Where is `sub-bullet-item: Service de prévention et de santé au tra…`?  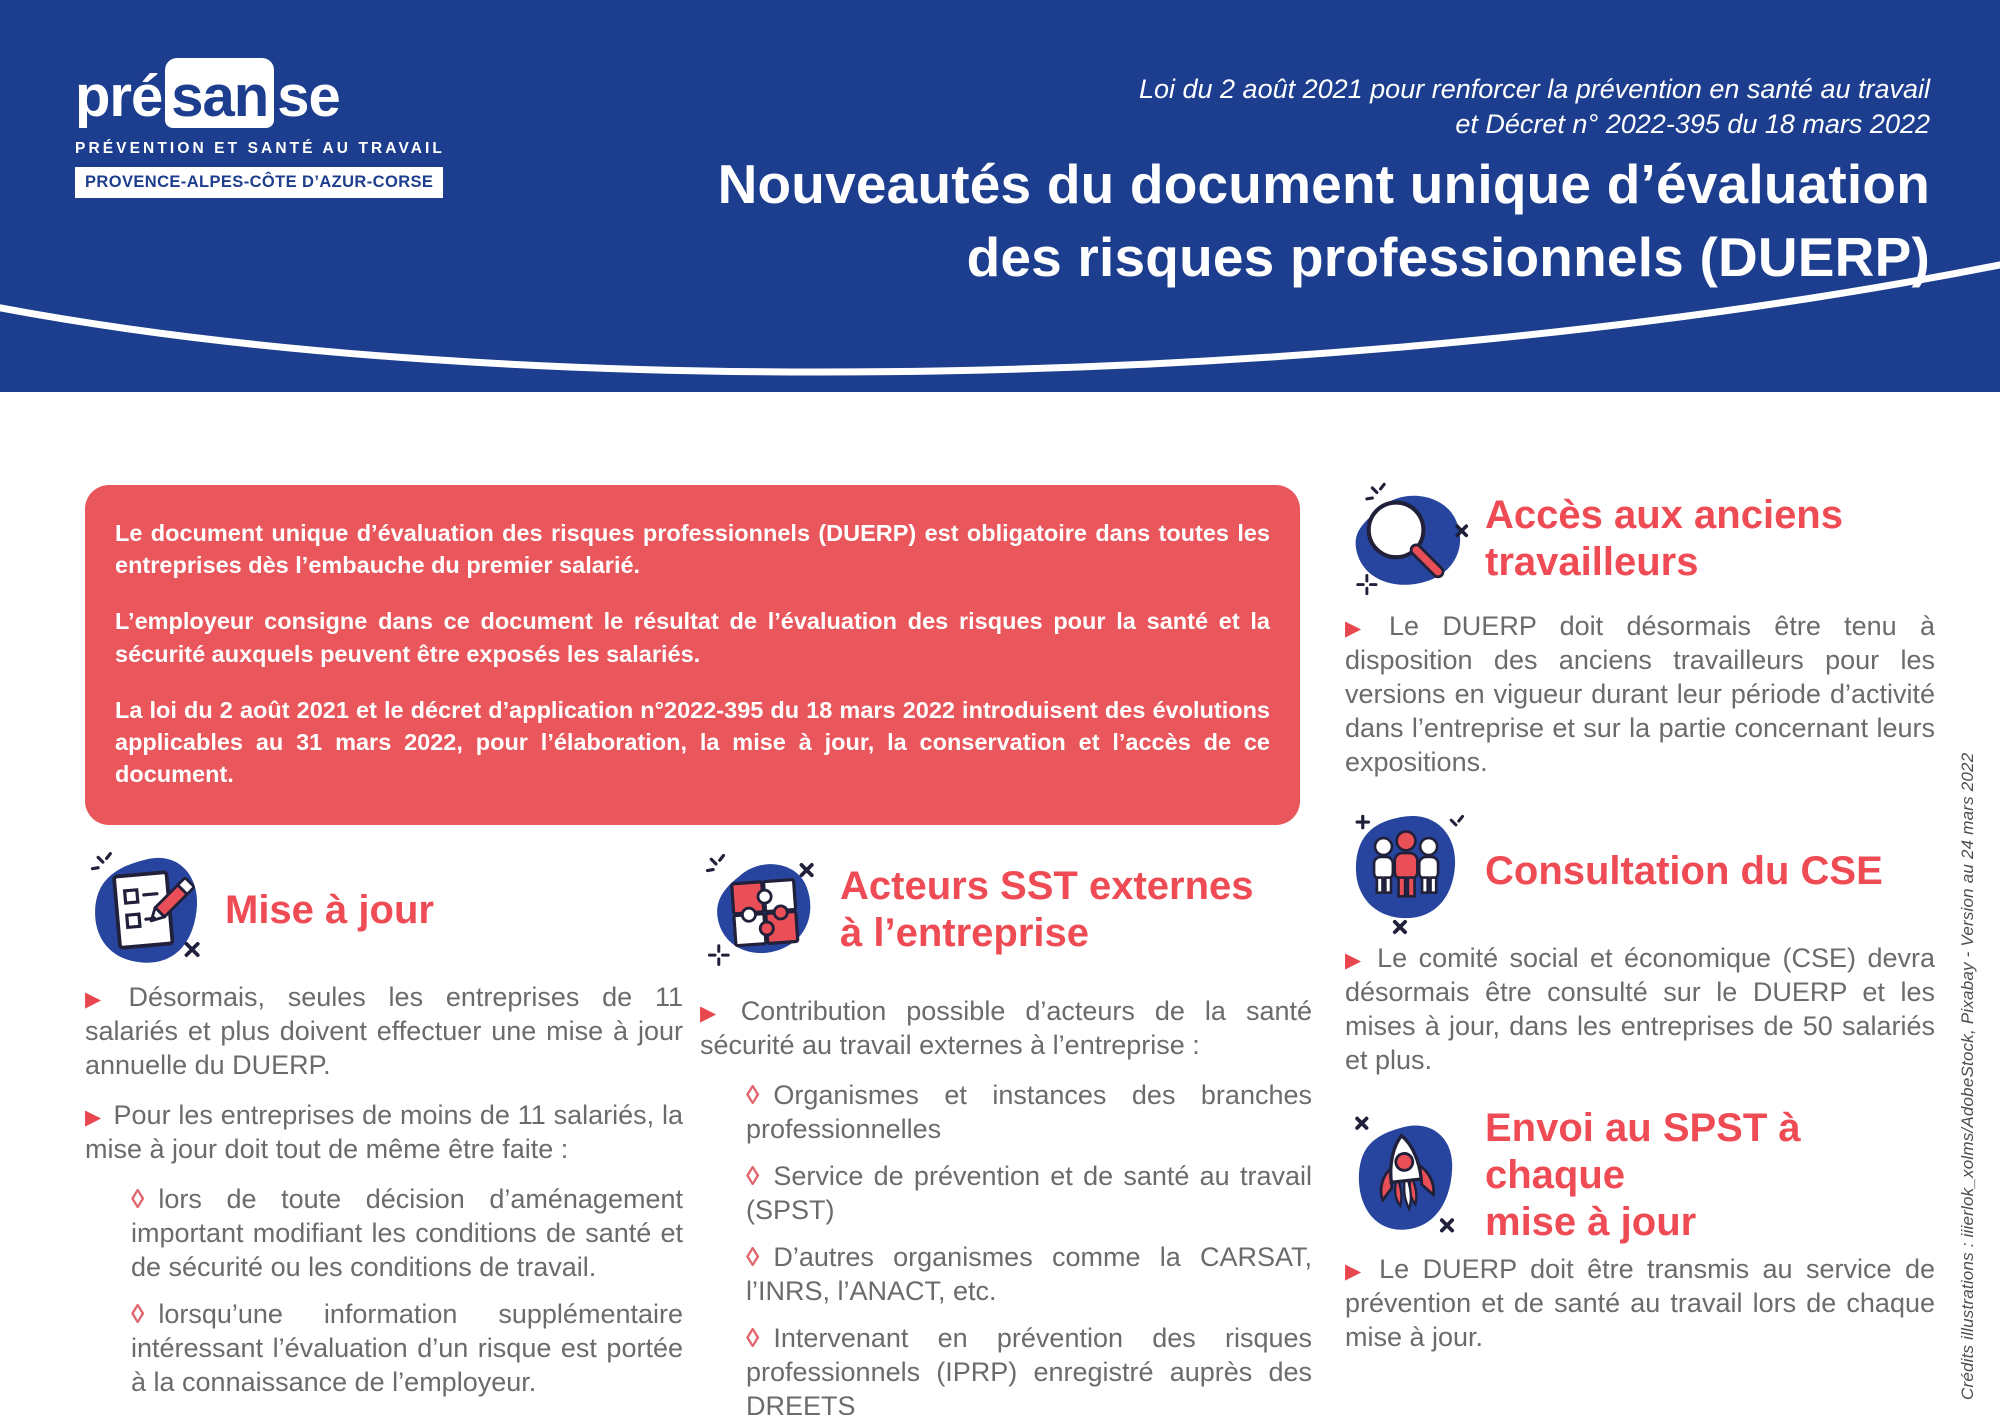 sub-bullet-item: Service de prévention et de santé au tra… is located at coordinates (1006, 1193).